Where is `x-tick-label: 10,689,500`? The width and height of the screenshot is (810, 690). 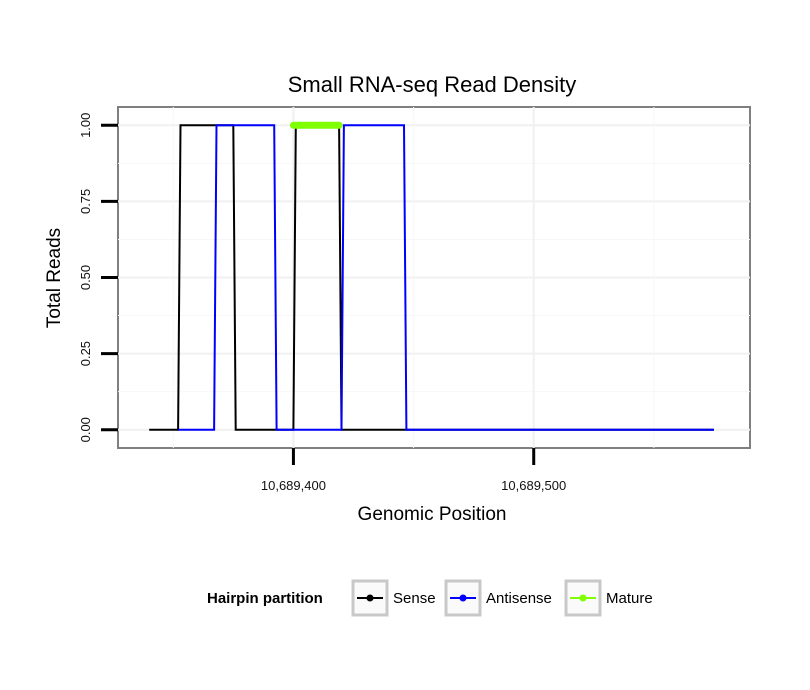 x-tick-label: 10,689,500 is located at coordinates (533, 485).